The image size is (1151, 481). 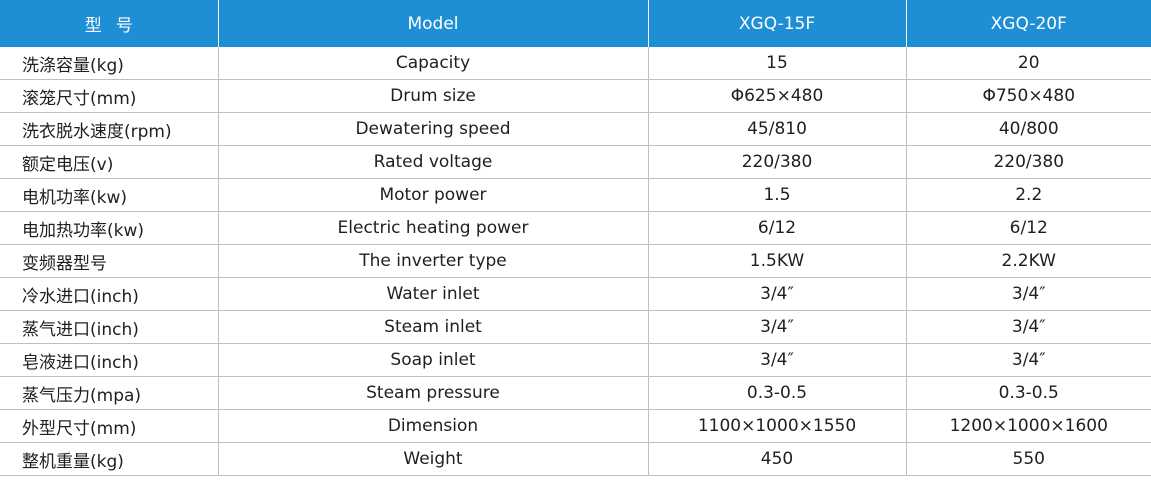 I want to click on row-label-cell: 蒸气压力(mpa), so click(x=109, y=393).